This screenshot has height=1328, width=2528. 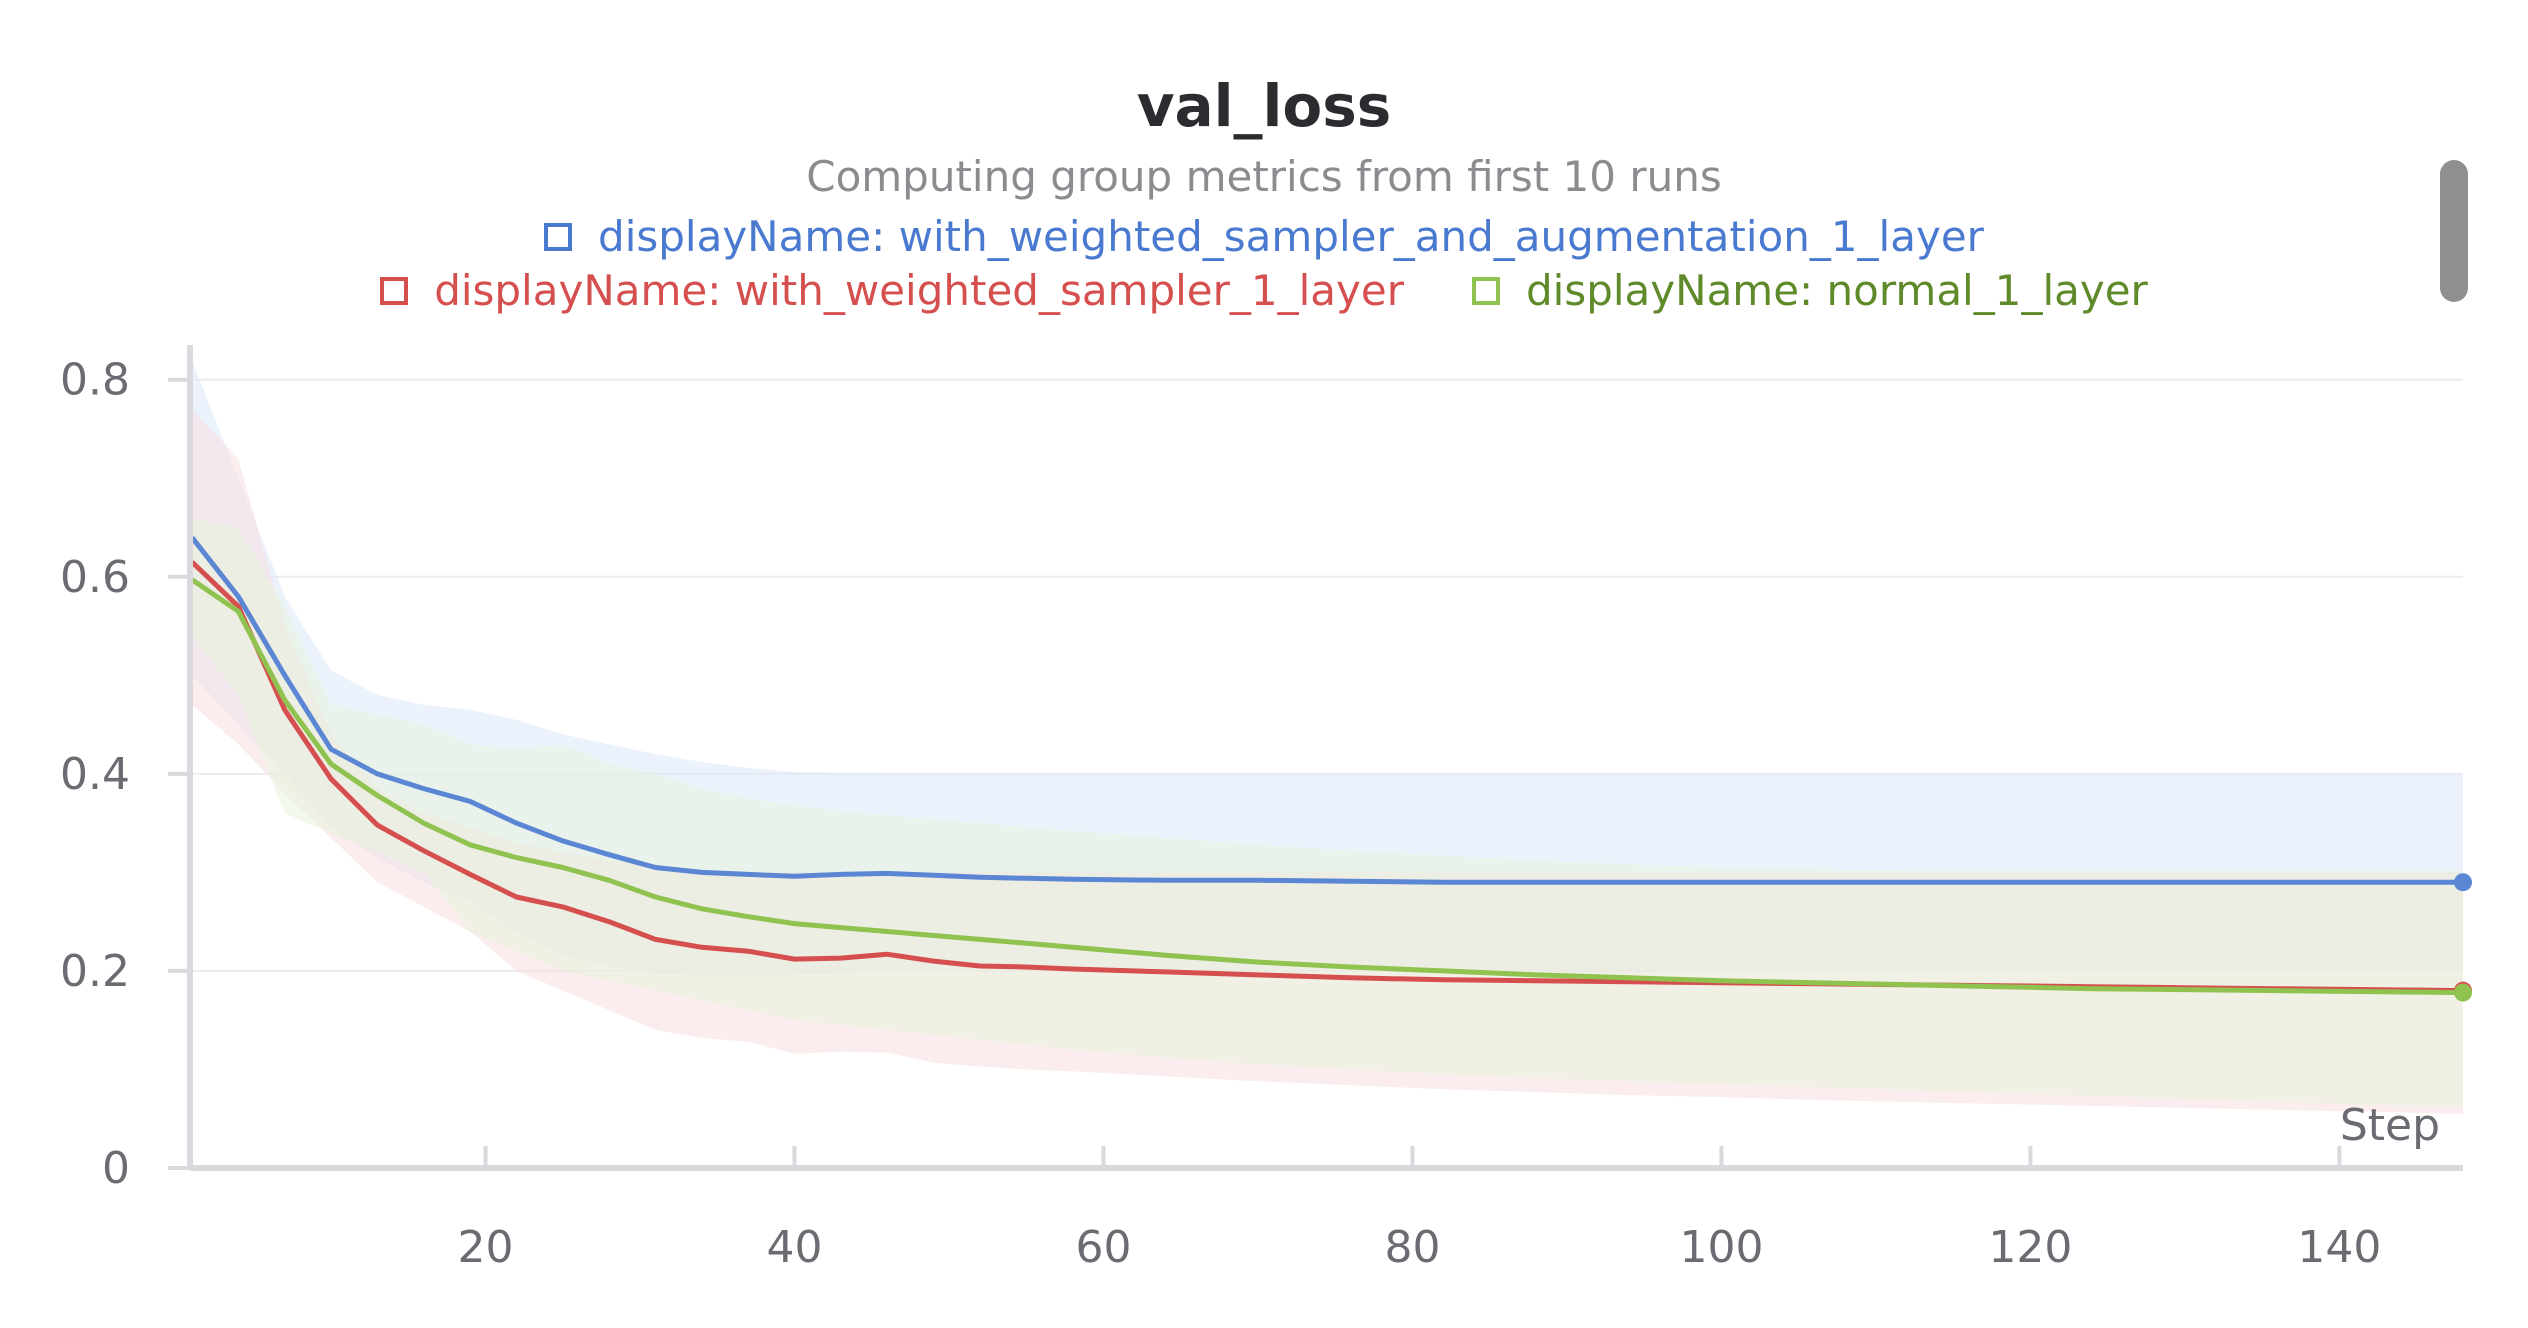 What do you see at coordinates (2030, 1247) in the screenshot?
I see `x-tick-label: 120` at bounding box center [2030, 1247].